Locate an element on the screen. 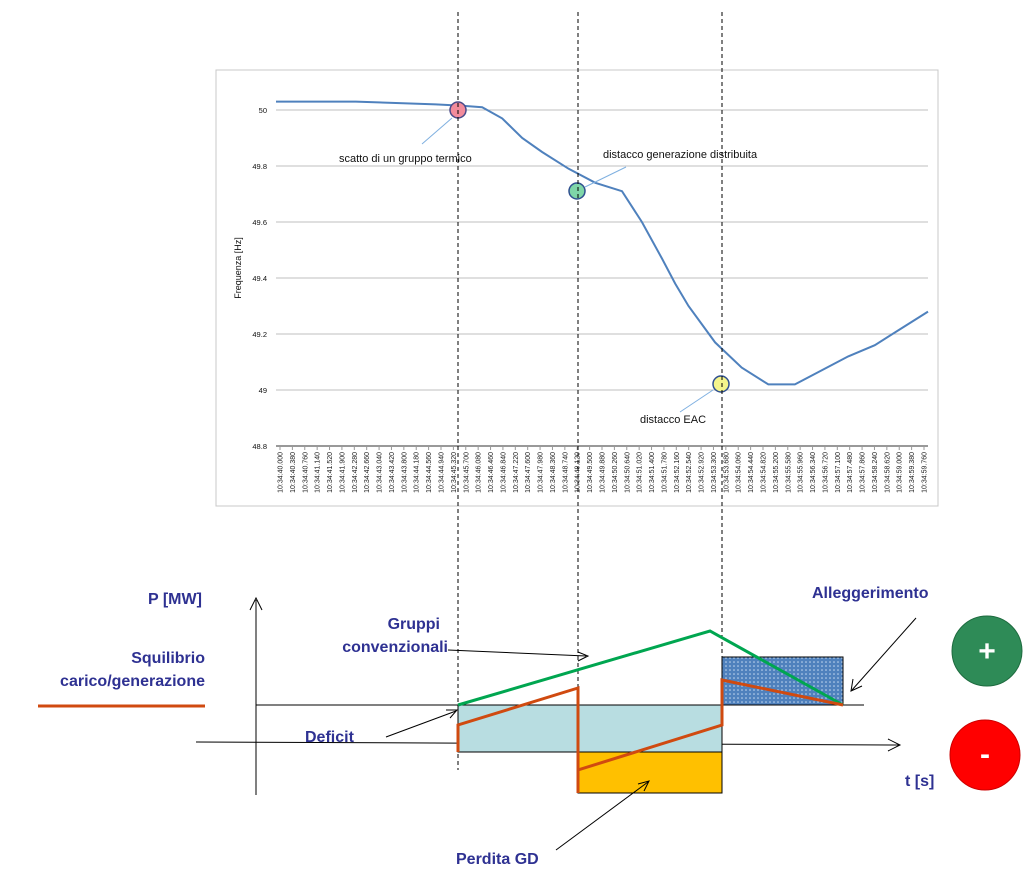  event-marker-dg-disconnect is located at coordinates (577, 191).